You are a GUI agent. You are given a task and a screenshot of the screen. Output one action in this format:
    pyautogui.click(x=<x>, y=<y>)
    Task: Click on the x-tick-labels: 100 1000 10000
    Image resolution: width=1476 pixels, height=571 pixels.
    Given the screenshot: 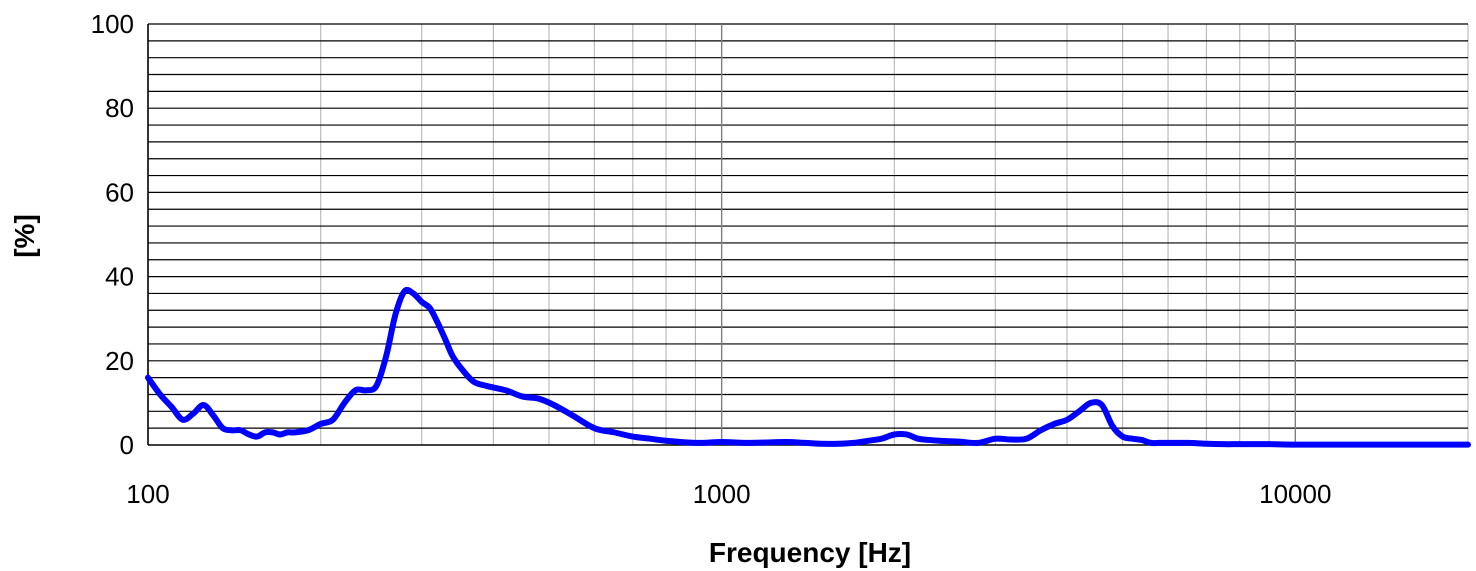 What is the action you would take?
    pyautogui.click(x=728, y=494)
    